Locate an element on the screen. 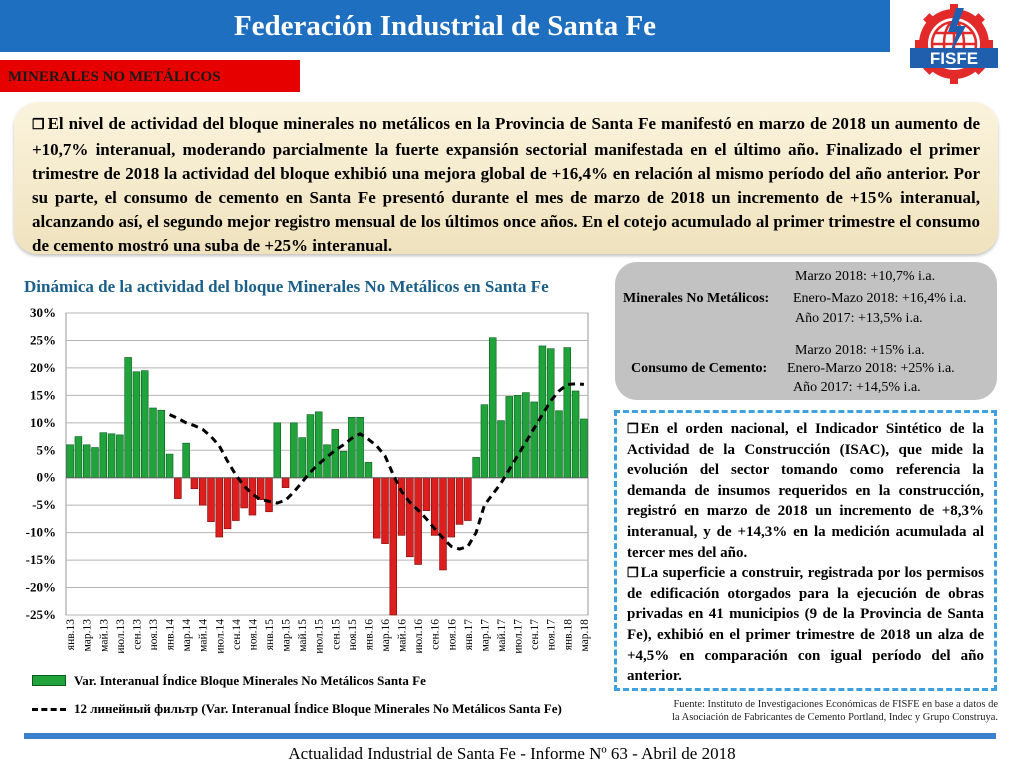 The width and height of the screenshot is (1024, 768). x-tick-label: май.13 is located at coordinates (104, 635).